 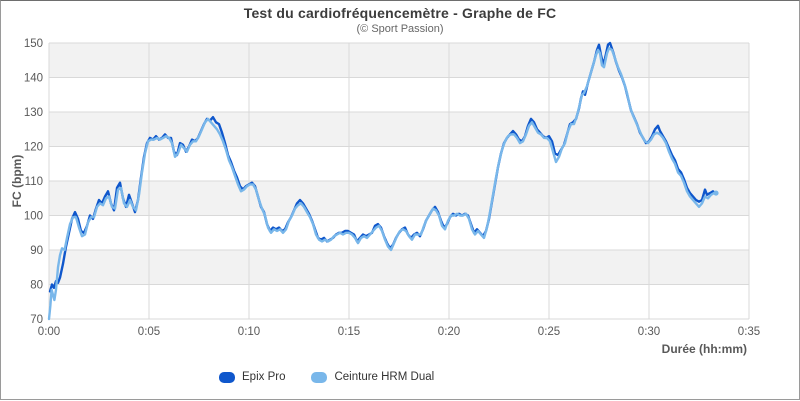 I want to click on legend-label: Ceinture HRM Dual, so click(x=384, y=377).